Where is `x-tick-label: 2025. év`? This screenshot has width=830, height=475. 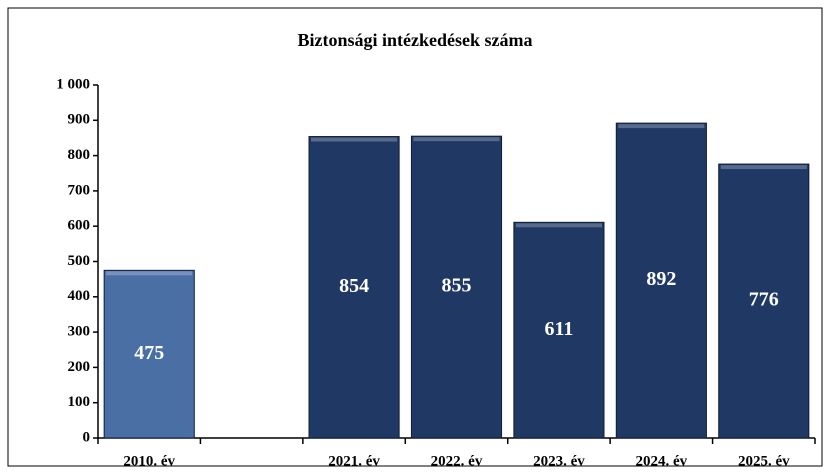 x-tick-label: 2025. év is located at coordinates (764, 461).